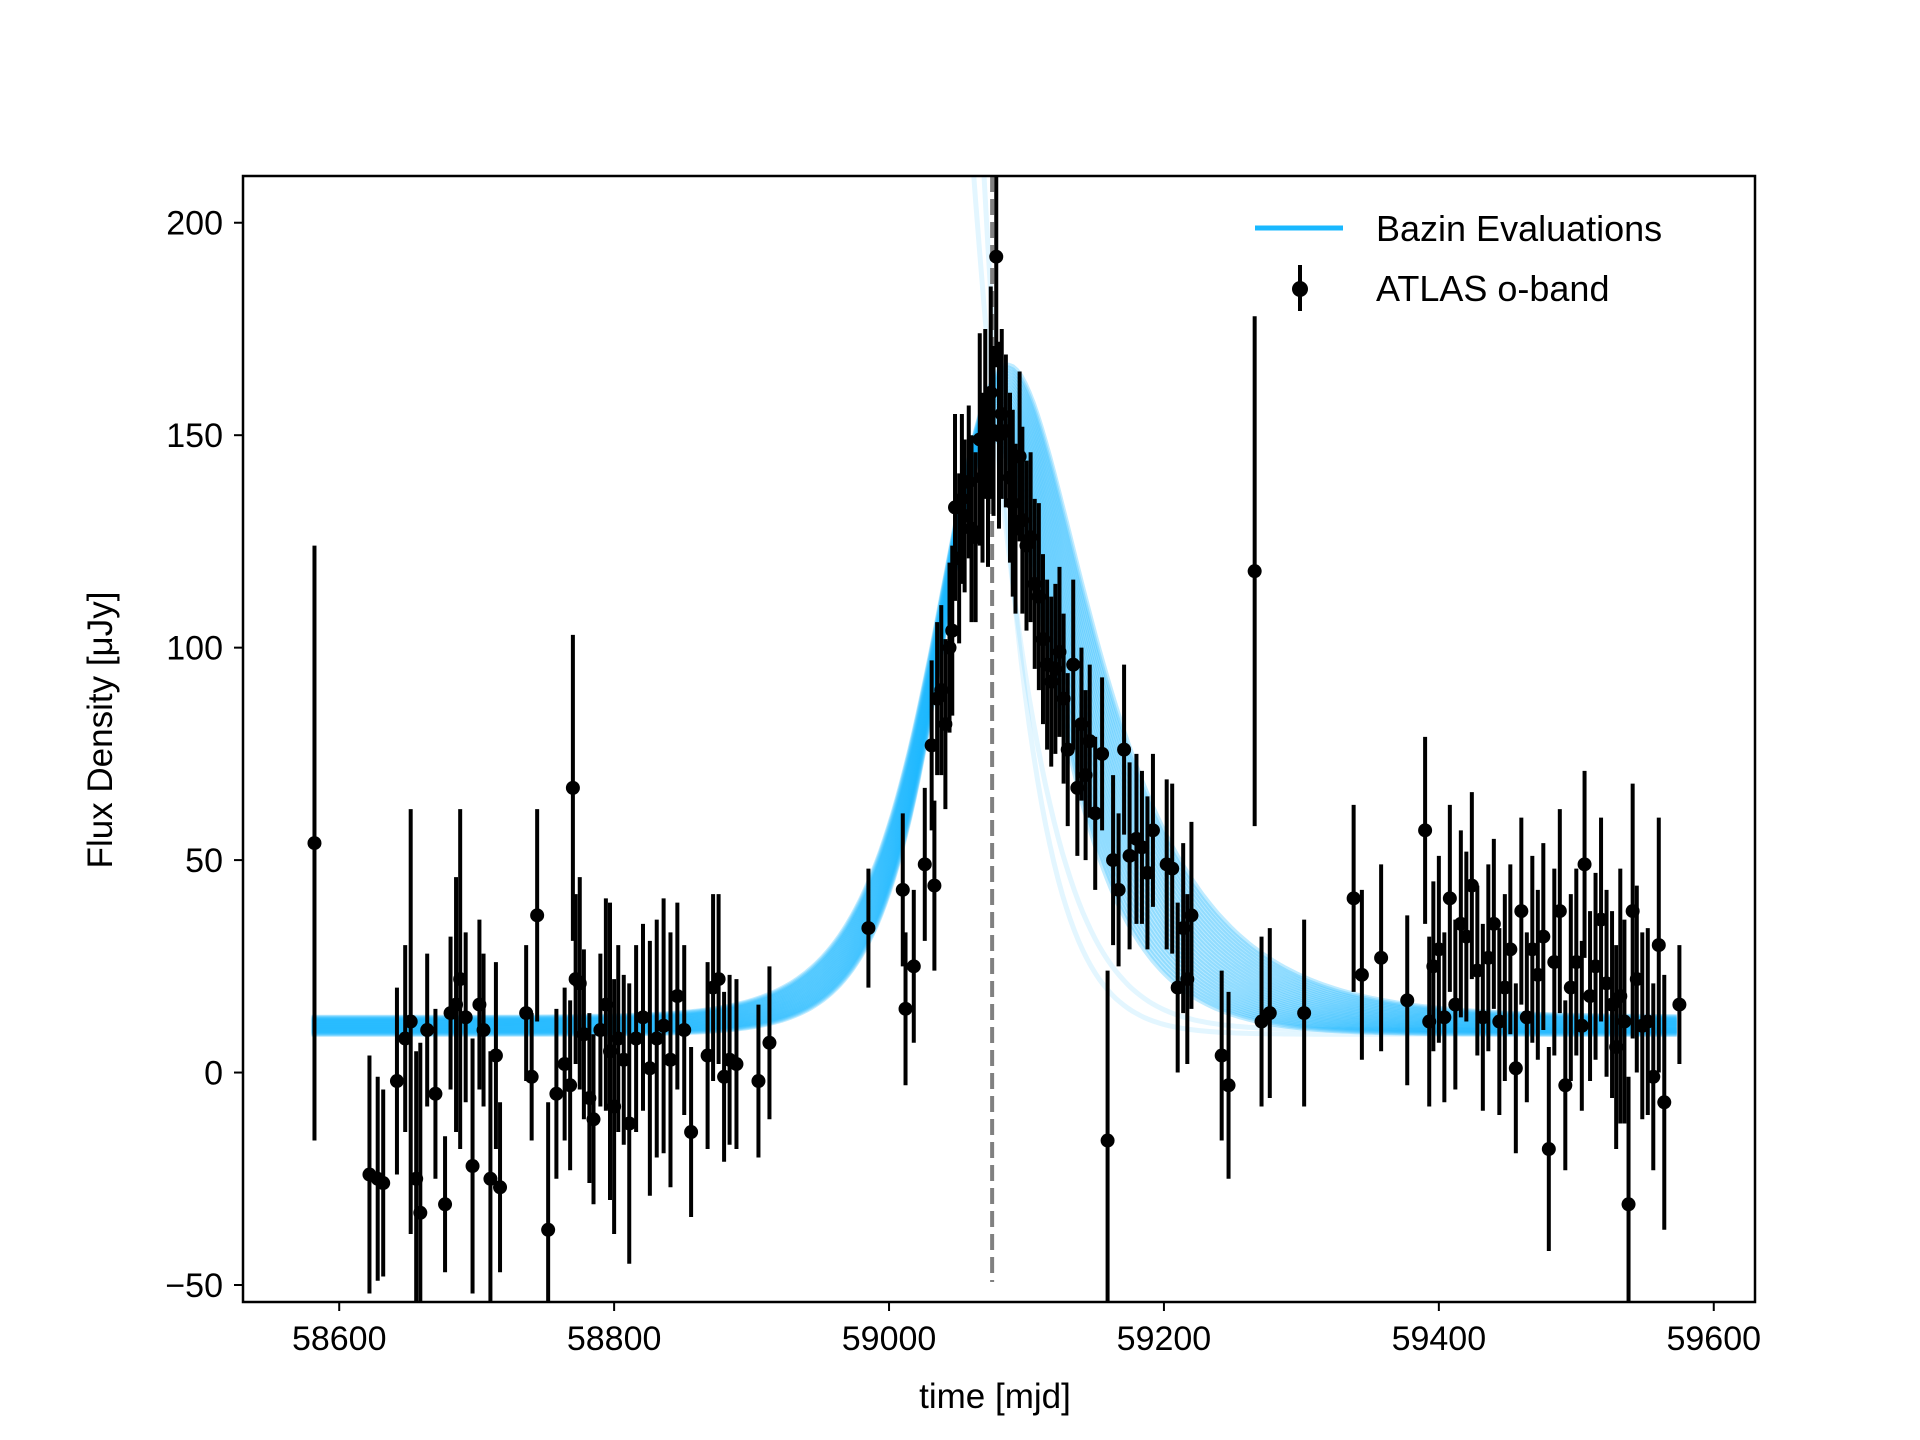  What do you see at coordinates (194, 436) in the screenshot?
I see `y-tick-label: 150` at bounding box center [194, 436].